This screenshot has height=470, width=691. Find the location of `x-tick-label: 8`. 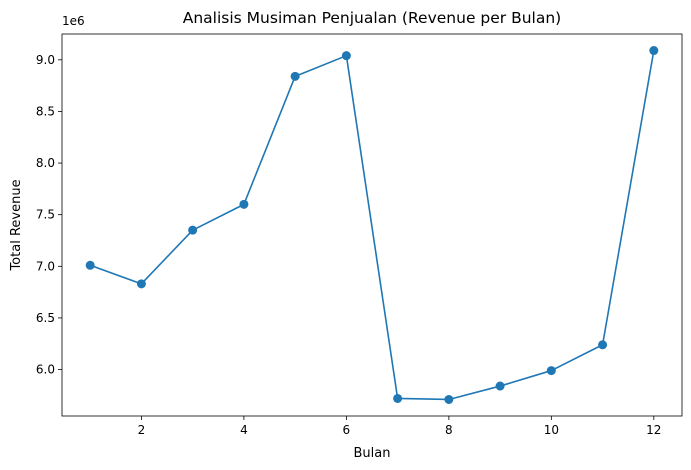

x-tick-label: 8 is located at coordinates (449, 430).